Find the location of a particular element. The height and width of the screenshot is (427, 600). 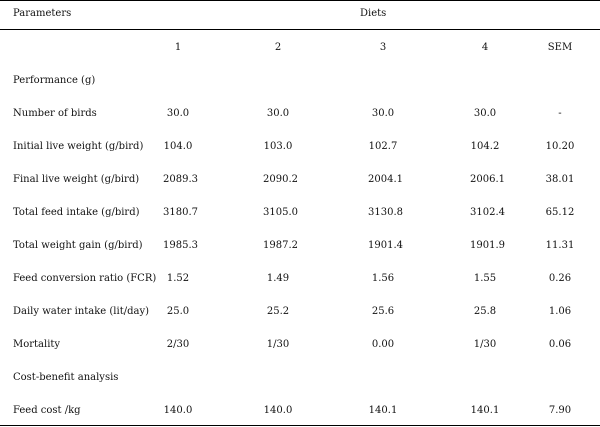

cell-diet-1: 2/30 is located at coordinates (178, 344).